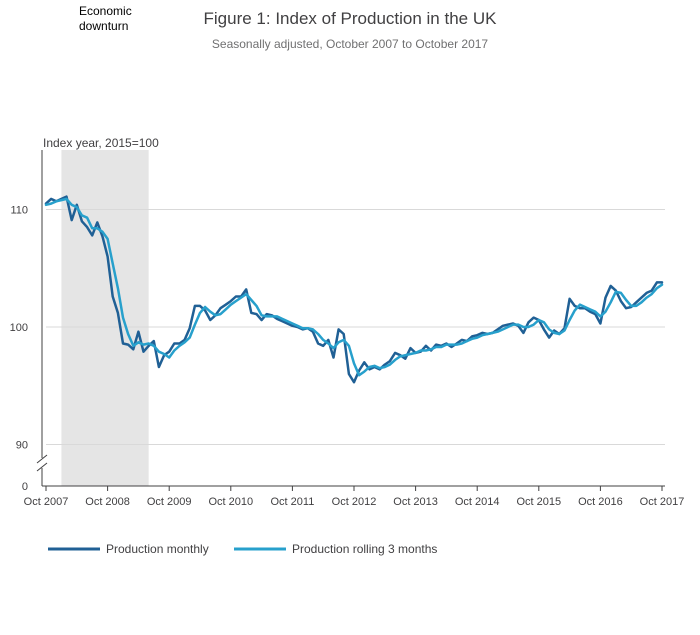 This screenshot has height=635, width=700. Describe the element at coordinates (354, 502) in the screenshot. I see `x-tick-label: Oct 2012` at that location.